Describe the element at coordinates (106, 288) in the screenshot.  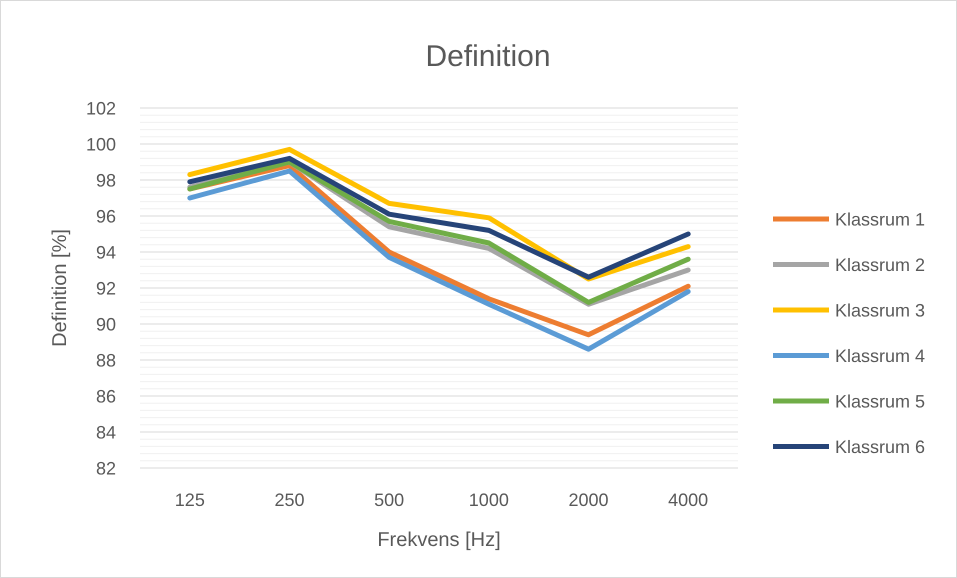
I see `y-tick-label: 92` at that location.